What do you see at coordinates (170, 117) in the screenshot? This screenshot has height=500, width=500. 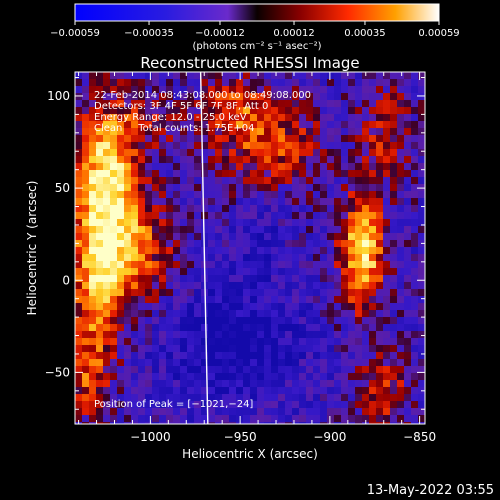 I see `annotation-energy-range: Energy Range: 12.0 - 25.0 keV` at bounding box center [170, 117].